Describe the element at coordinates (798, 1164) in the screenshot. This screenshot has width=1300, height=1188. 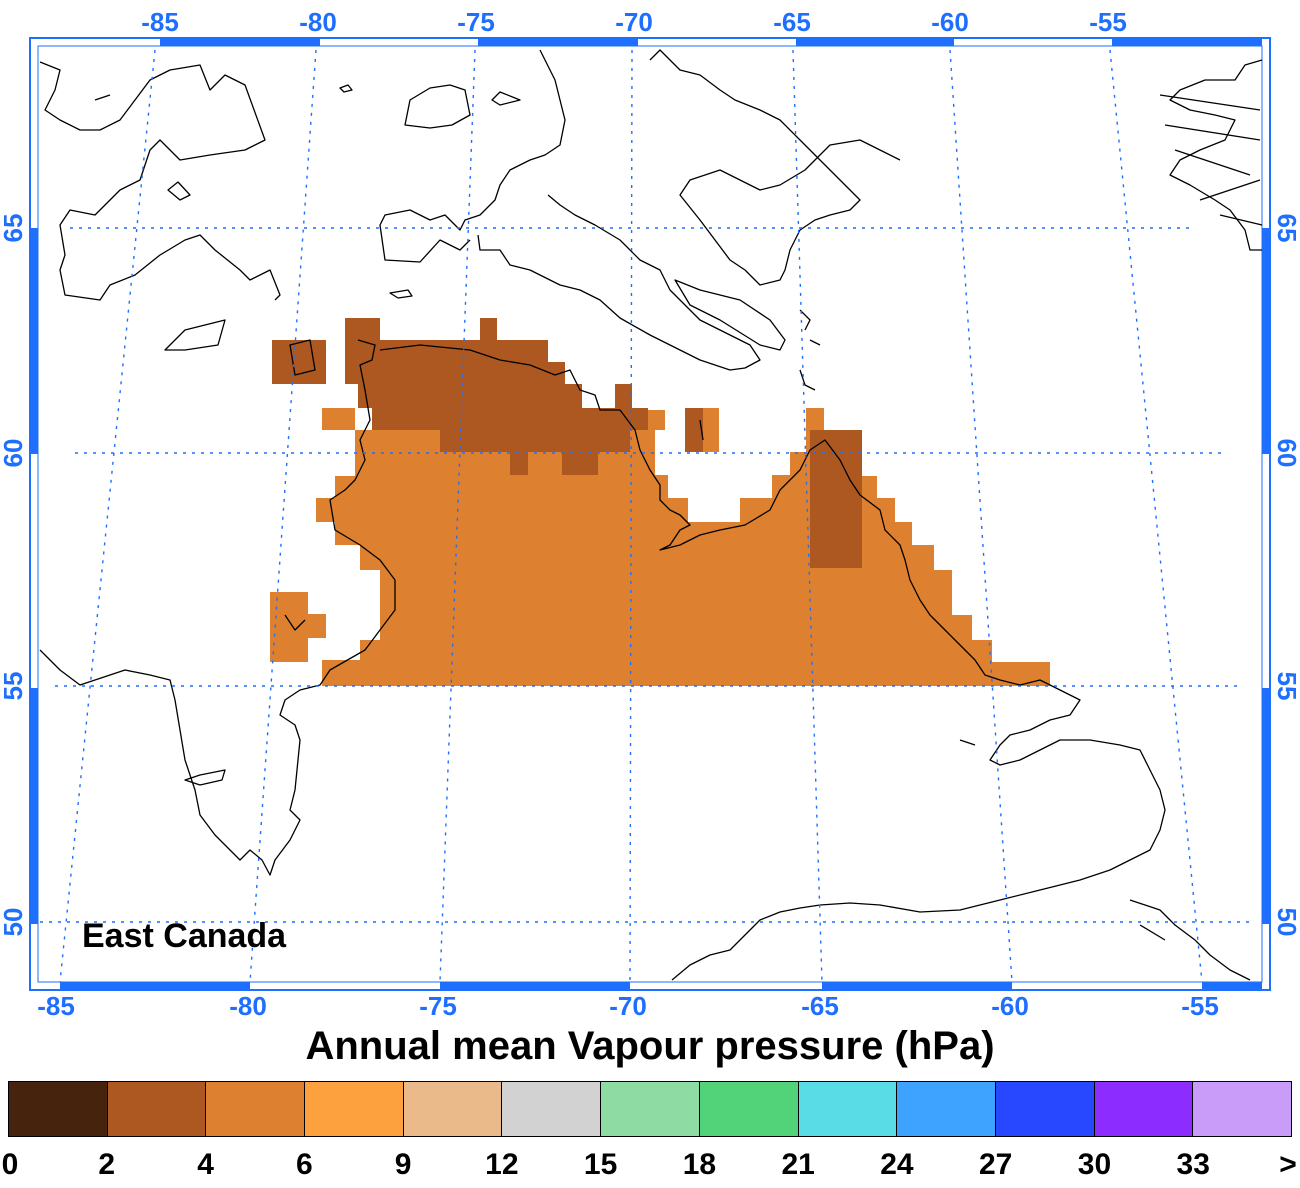
I see `legend-tick-label: 21` at that location.